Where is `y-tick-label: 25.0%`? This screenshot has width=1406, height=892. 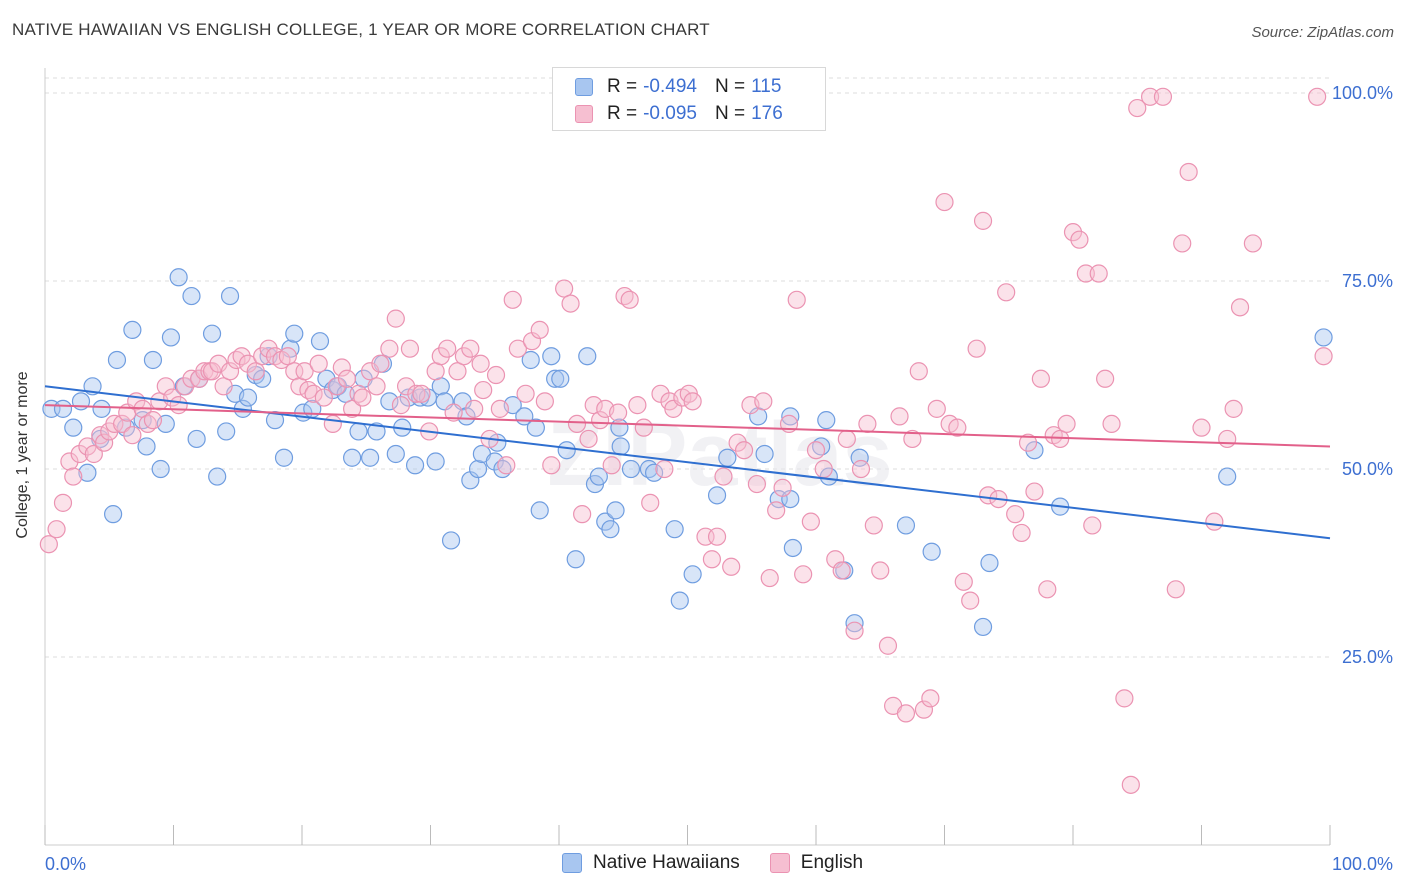 y-tick-label: 25.0% is located at coordinates (1367, 657).